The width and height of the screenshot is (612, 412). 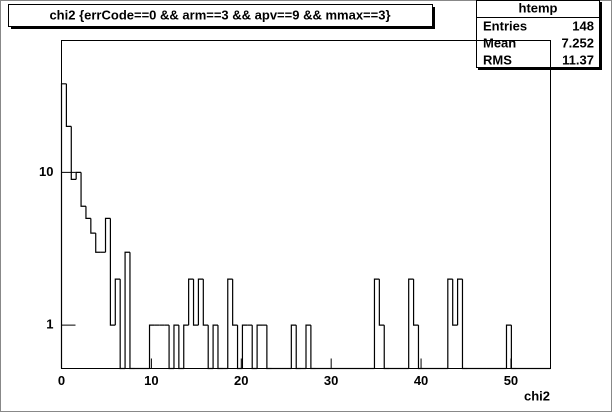 I want to click on x-tick-label: 40, so click(x=421, y=380).